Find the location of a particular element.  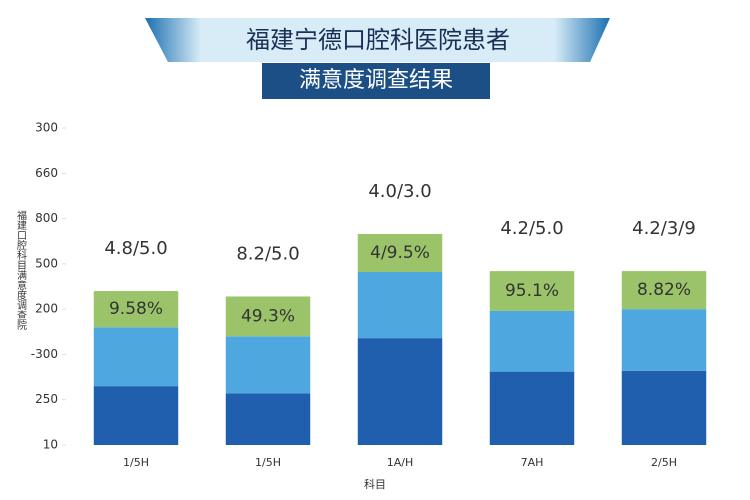

segment-label: 4/9.5% is located at coordinates (400, 253).